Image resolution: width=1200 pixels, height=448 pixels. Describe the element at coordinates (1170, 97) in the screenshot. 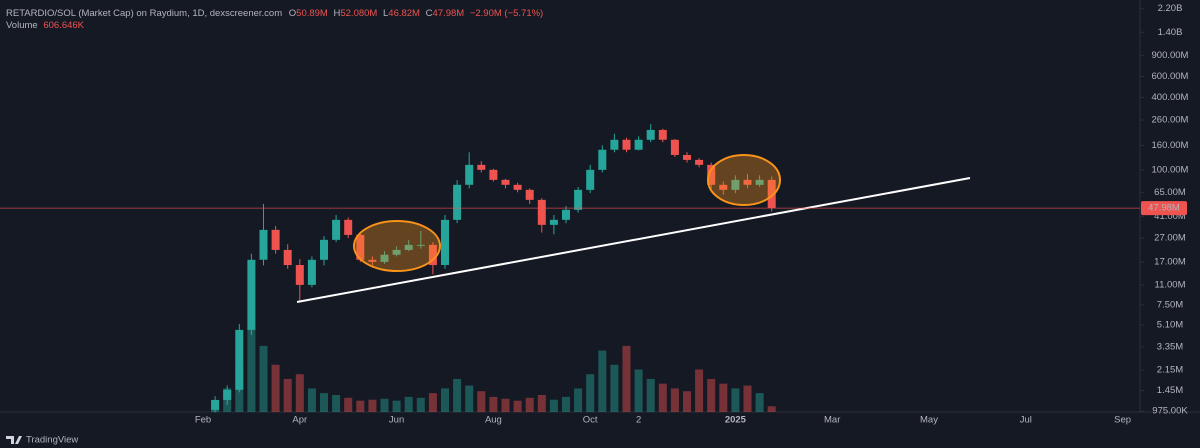

I see `y-tick-label: 400.00M` at that location.